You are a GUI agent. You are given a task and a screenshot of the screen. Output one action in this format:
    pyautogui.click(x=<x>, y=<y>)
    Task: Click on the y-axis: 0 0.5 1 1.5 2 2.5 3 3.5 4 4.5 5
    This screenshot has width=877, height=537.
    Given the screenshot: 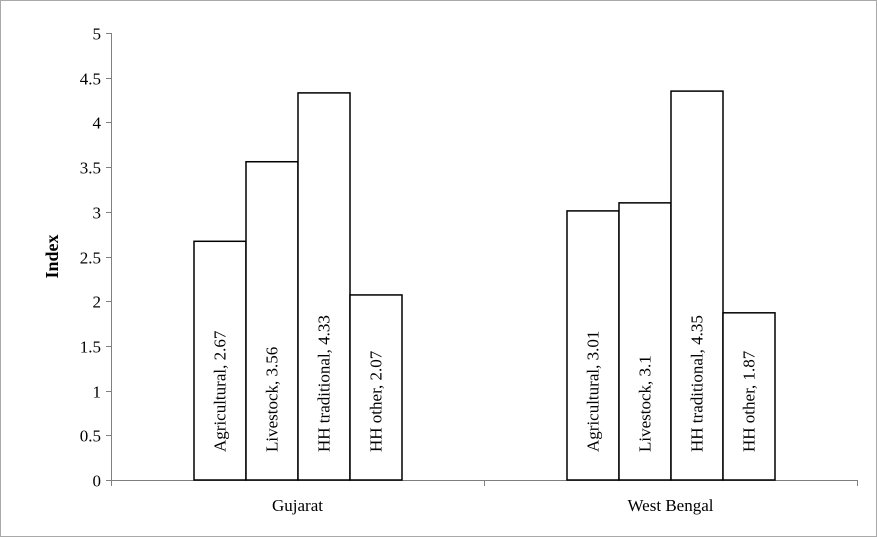 What is the action you would take?
    pyautogui.click(x=96, y=258)
    